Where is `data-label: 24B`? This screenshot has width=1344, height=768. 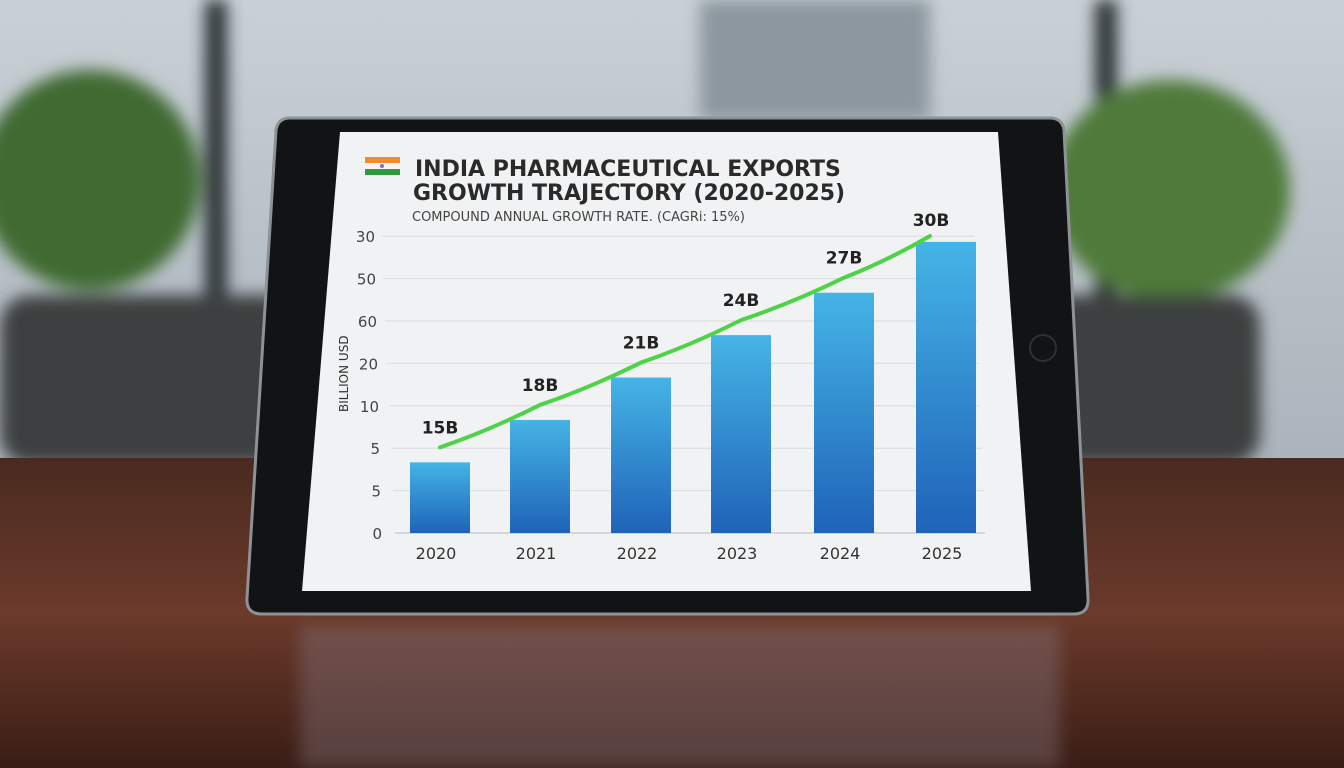
data-label: 24B is located at coordinates (741, 301).